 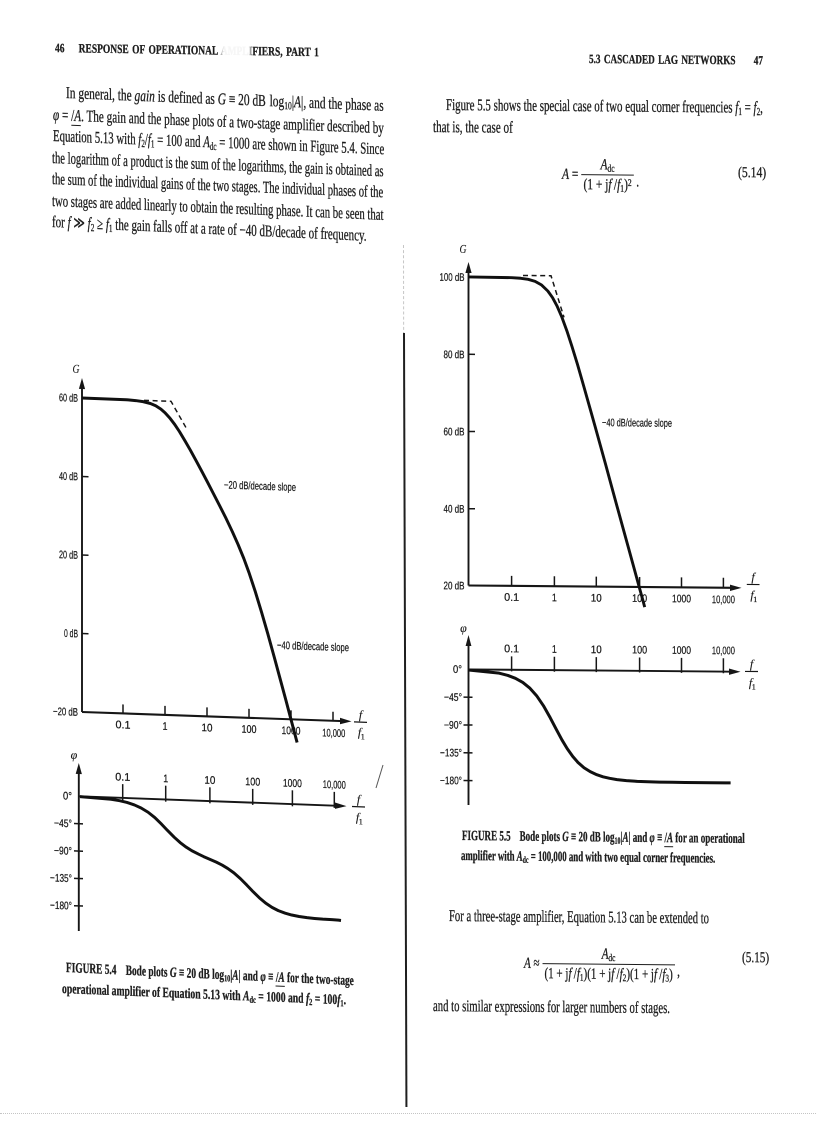 I want to click on svg-text: −20 dB, so click(x=65, y=712).